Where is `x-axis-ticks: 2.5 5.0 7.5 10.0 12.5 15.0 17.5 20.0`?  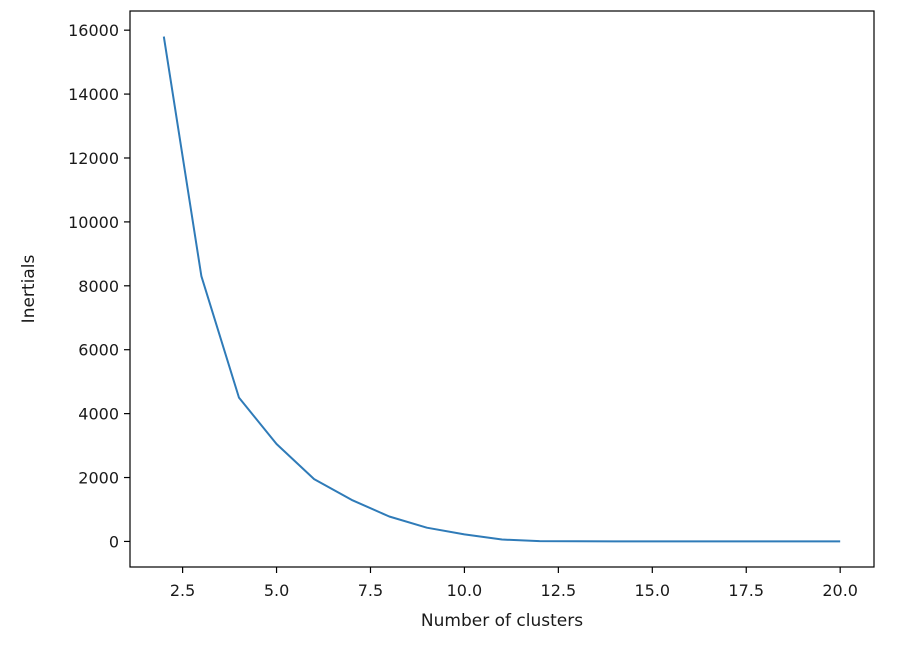 x-axis-ticks: 2.5 5.0 7.5 10.0 12.5 15.0 17.5 20.0 is located at coordinates (514, 583).